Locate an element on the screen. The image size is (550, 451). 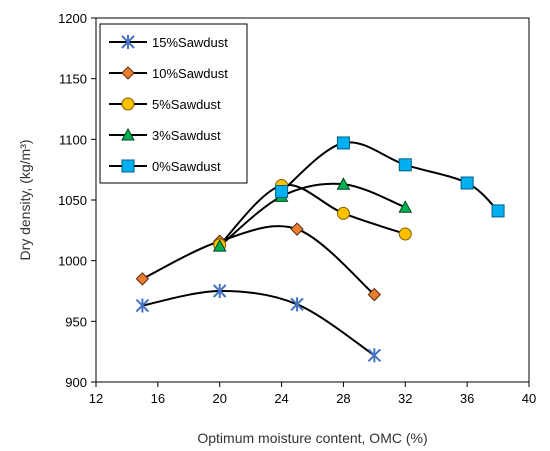
y-tick-label: 1000 is located at coordinates (72, 261).